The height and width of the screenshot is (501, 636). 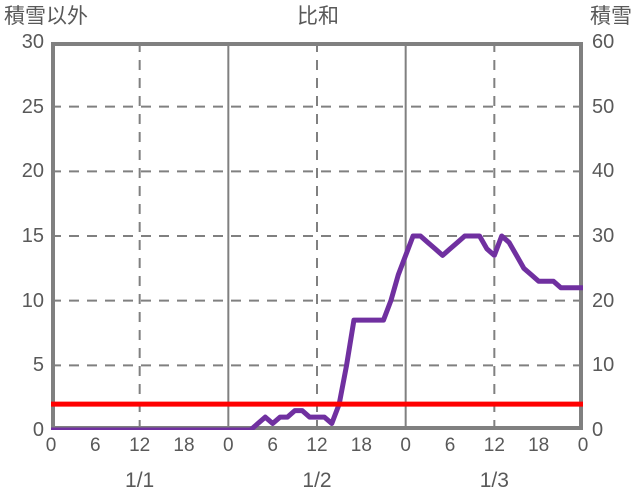 I want to click on y-axis-left-tick-label: 25, so click(x=32, y=106).